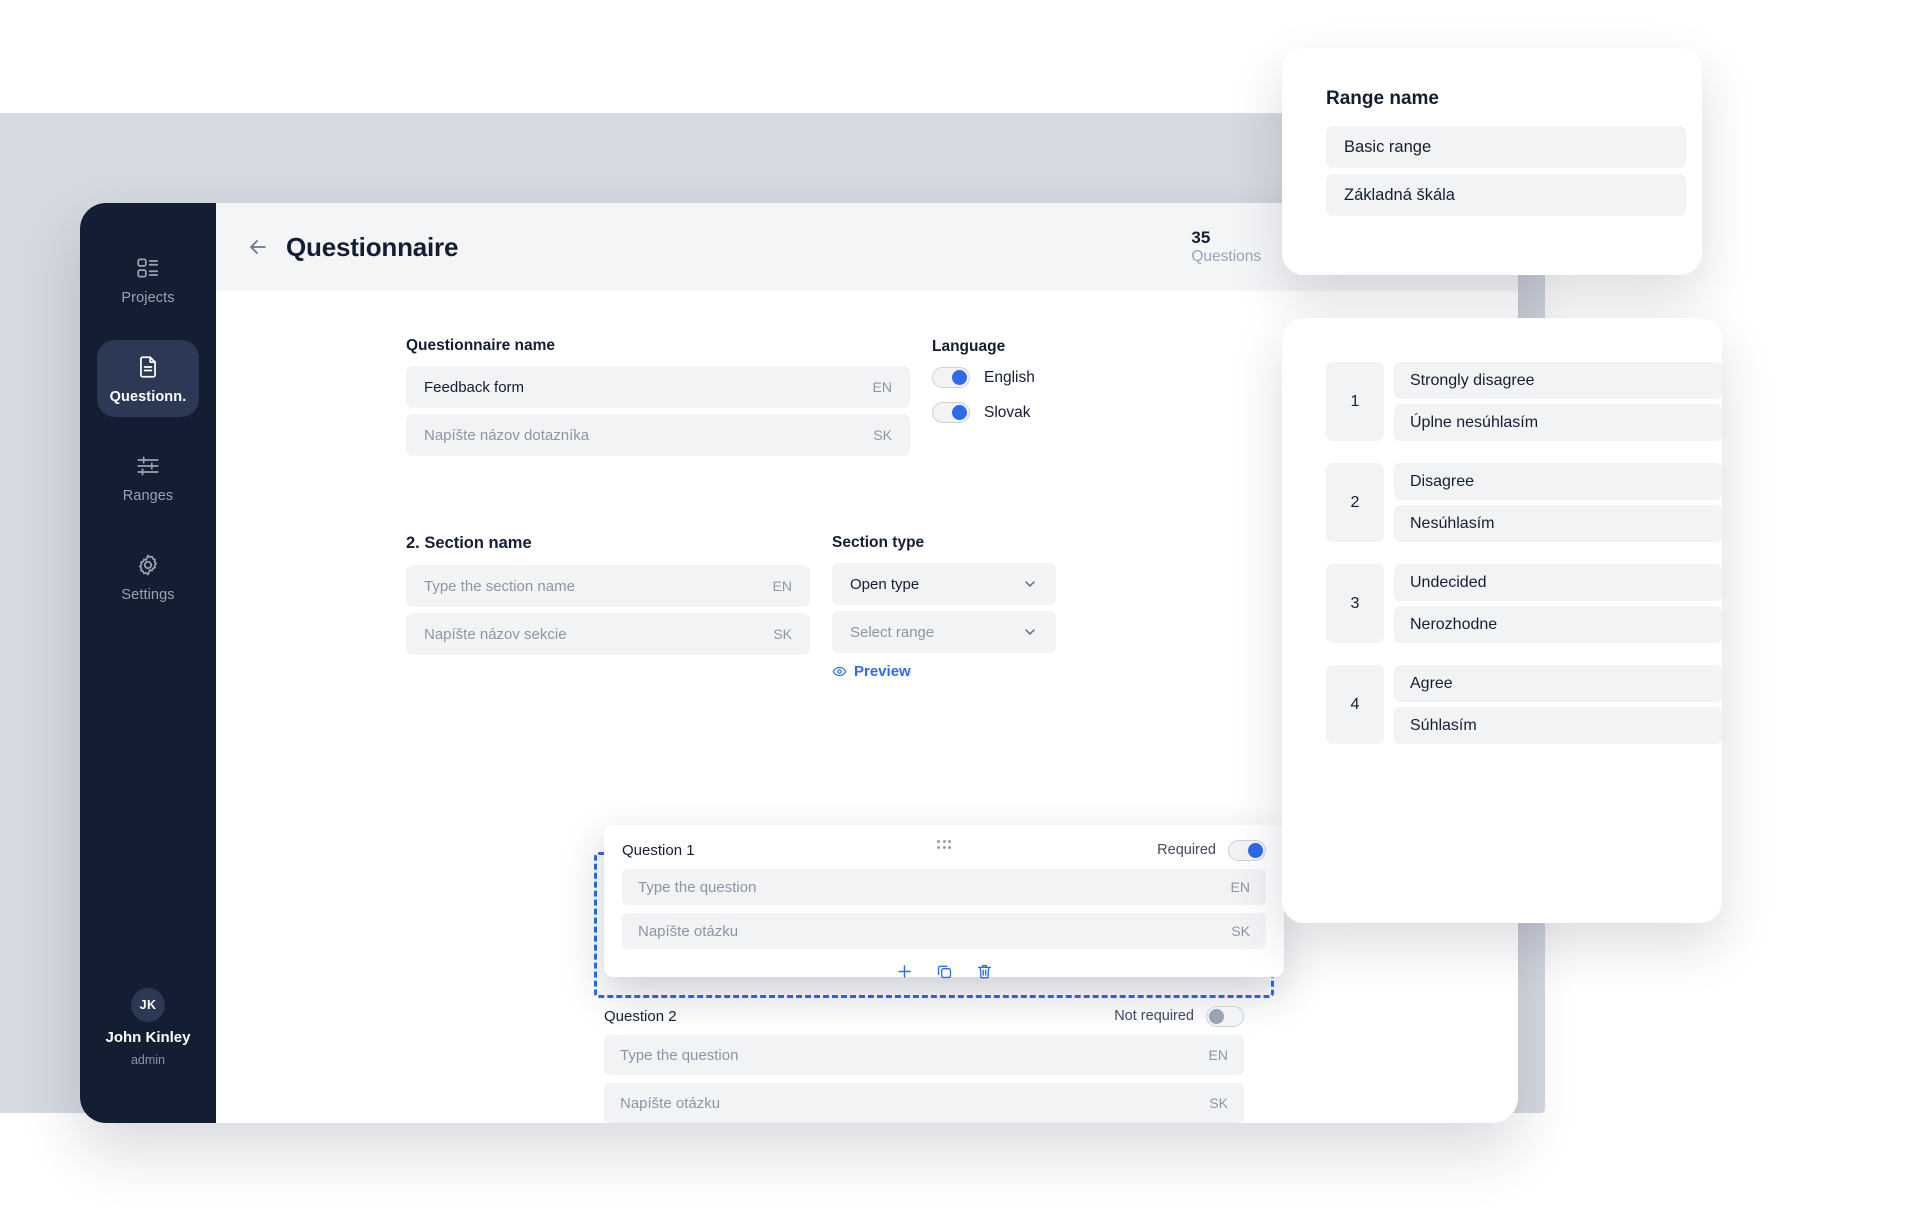  Describe the element at coordinates (839, 671) in the screenshot. I see `eye-icon` at that location.